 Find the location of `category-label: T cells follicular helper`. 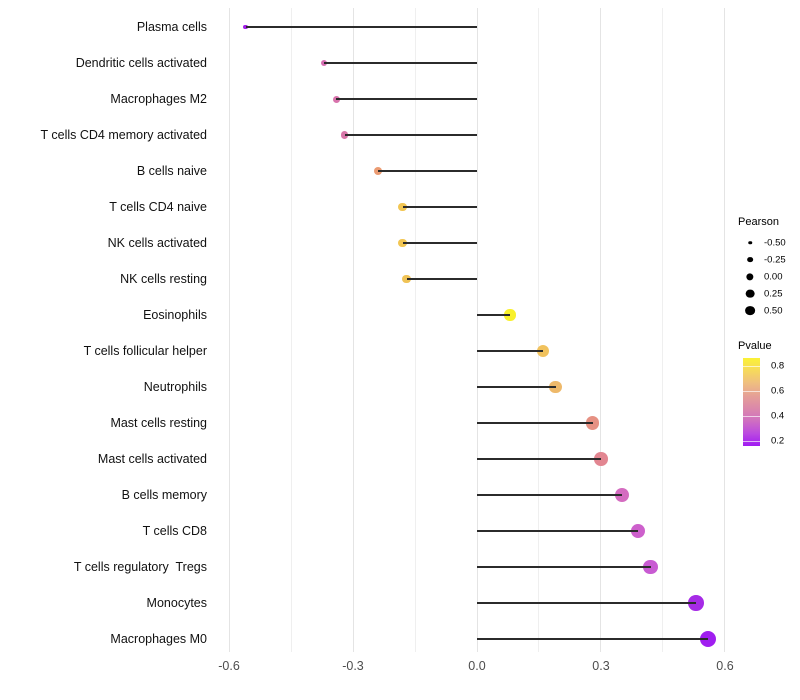

category-label: T cells follicular helper is located at coordinates (145, 351).